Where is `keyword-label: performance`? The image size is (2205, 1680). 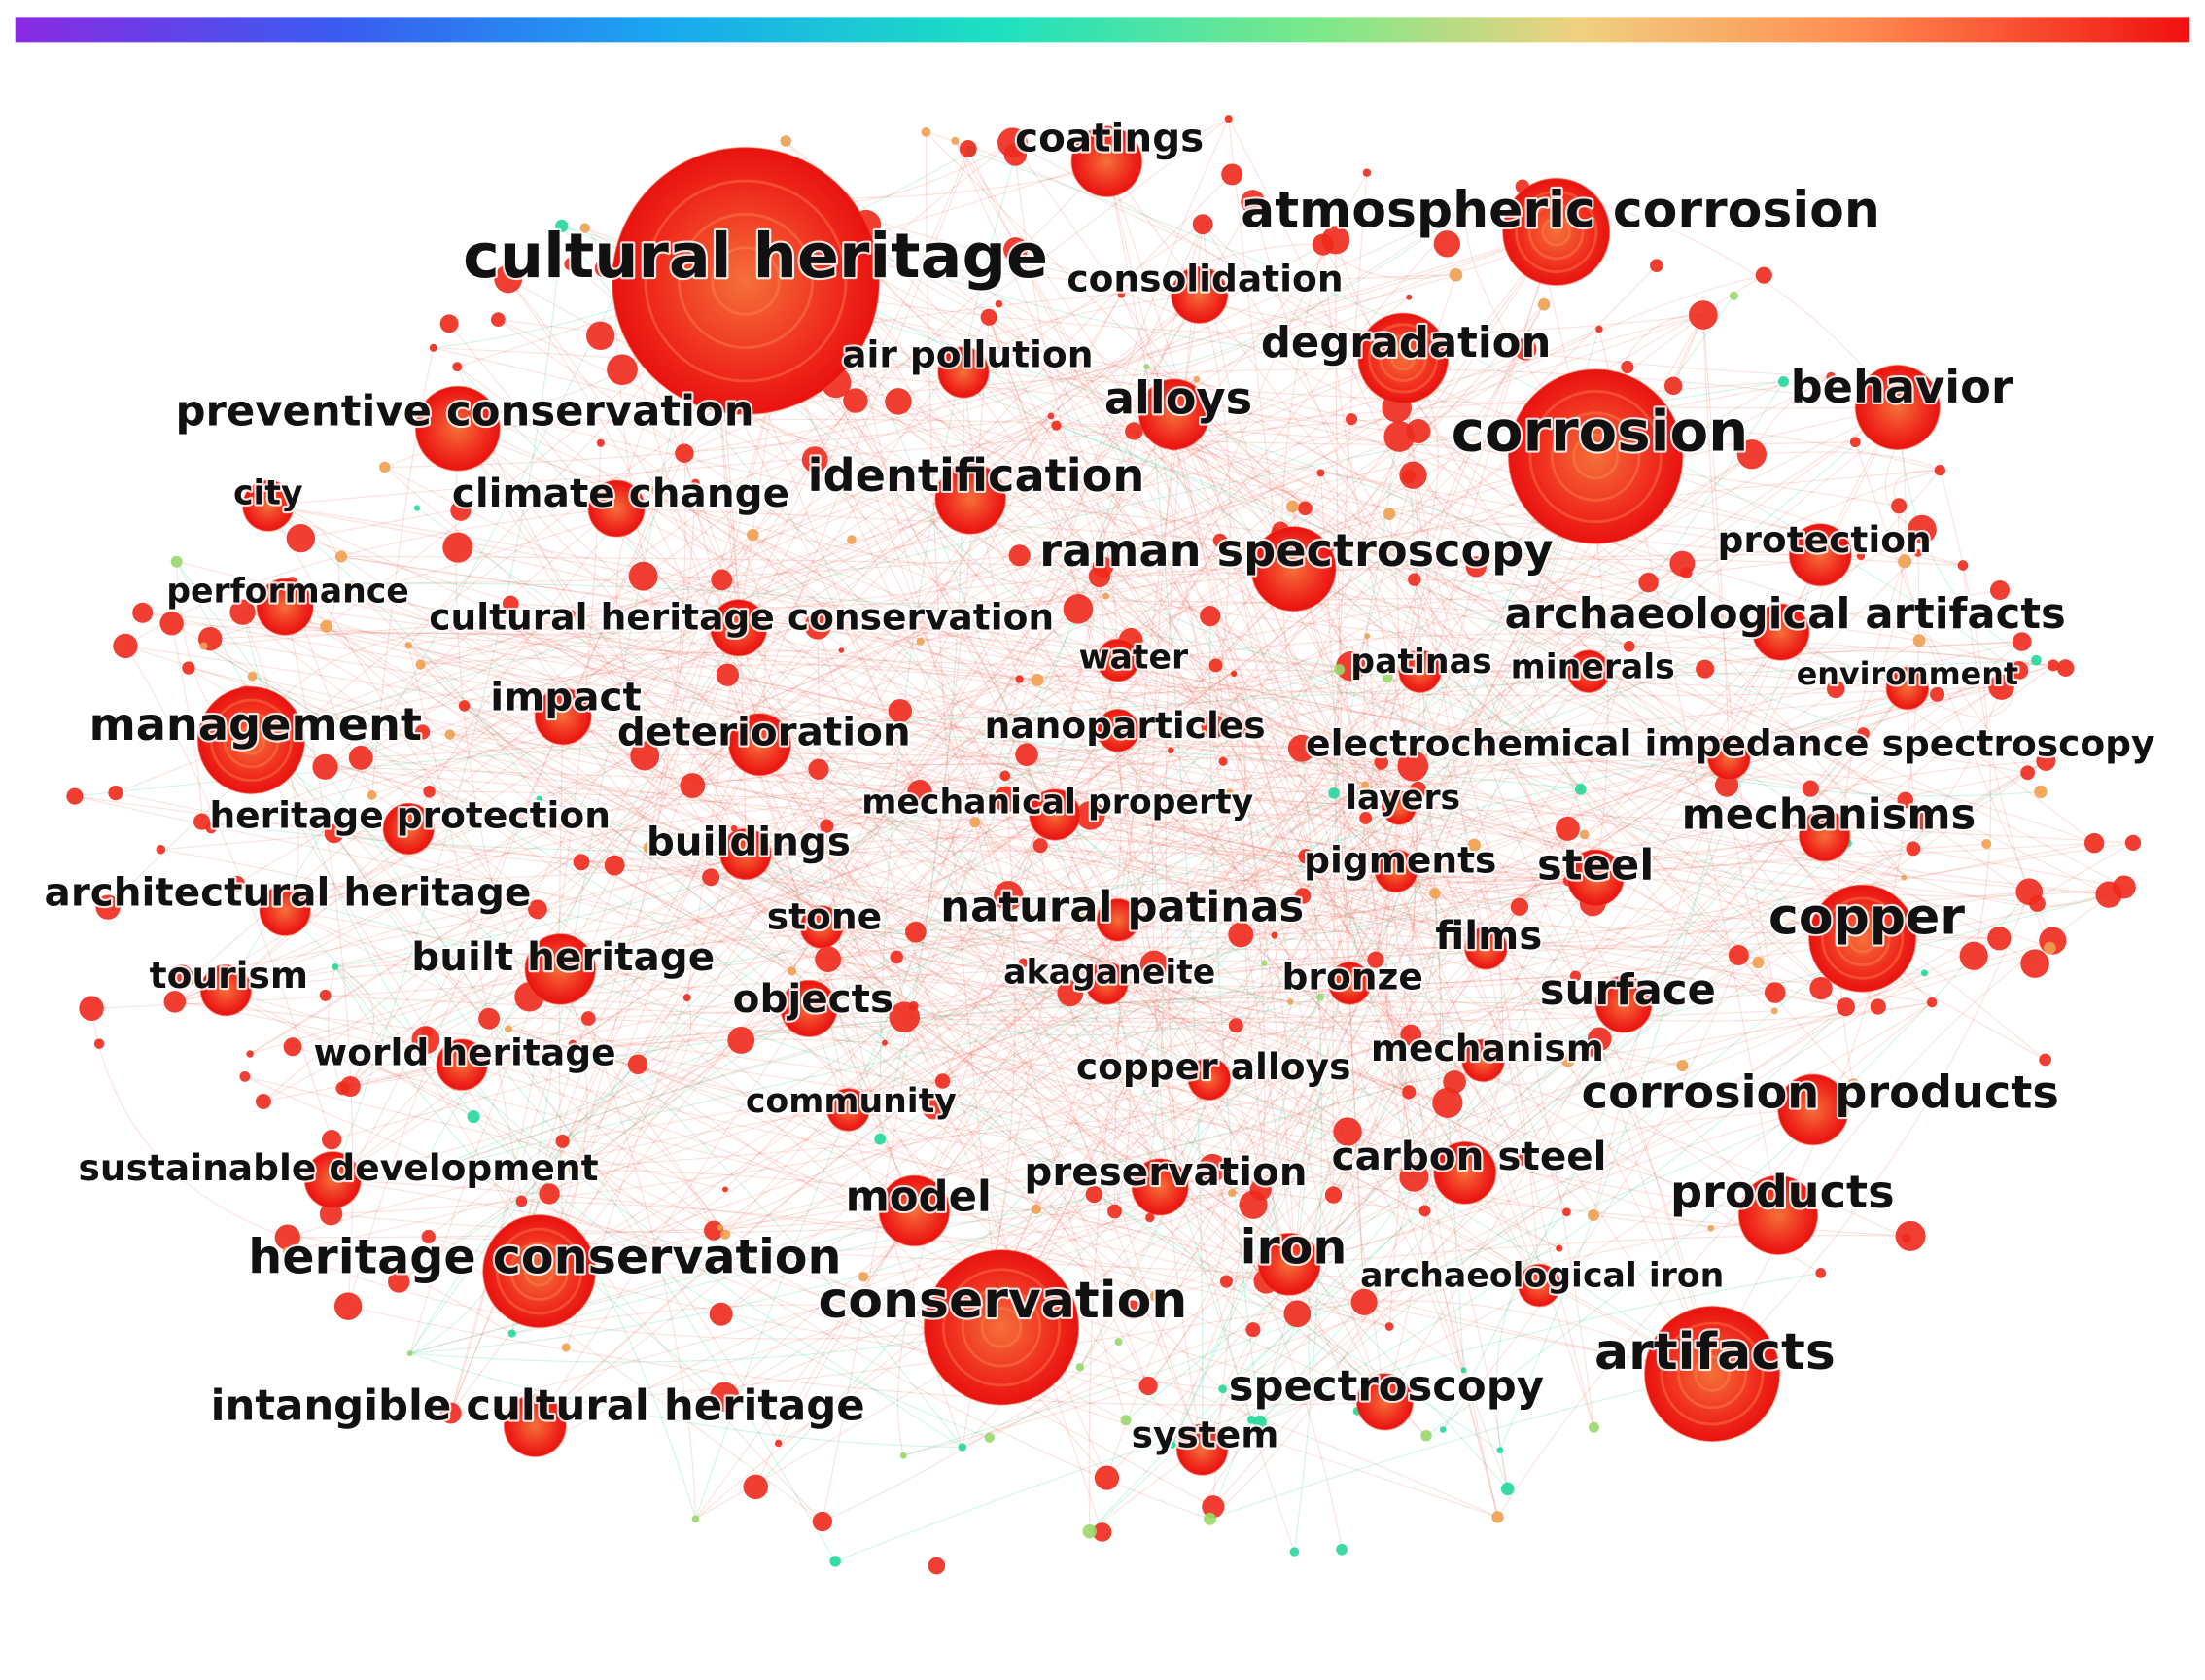
keyword-label: performance is located at coordinates (287, 592).